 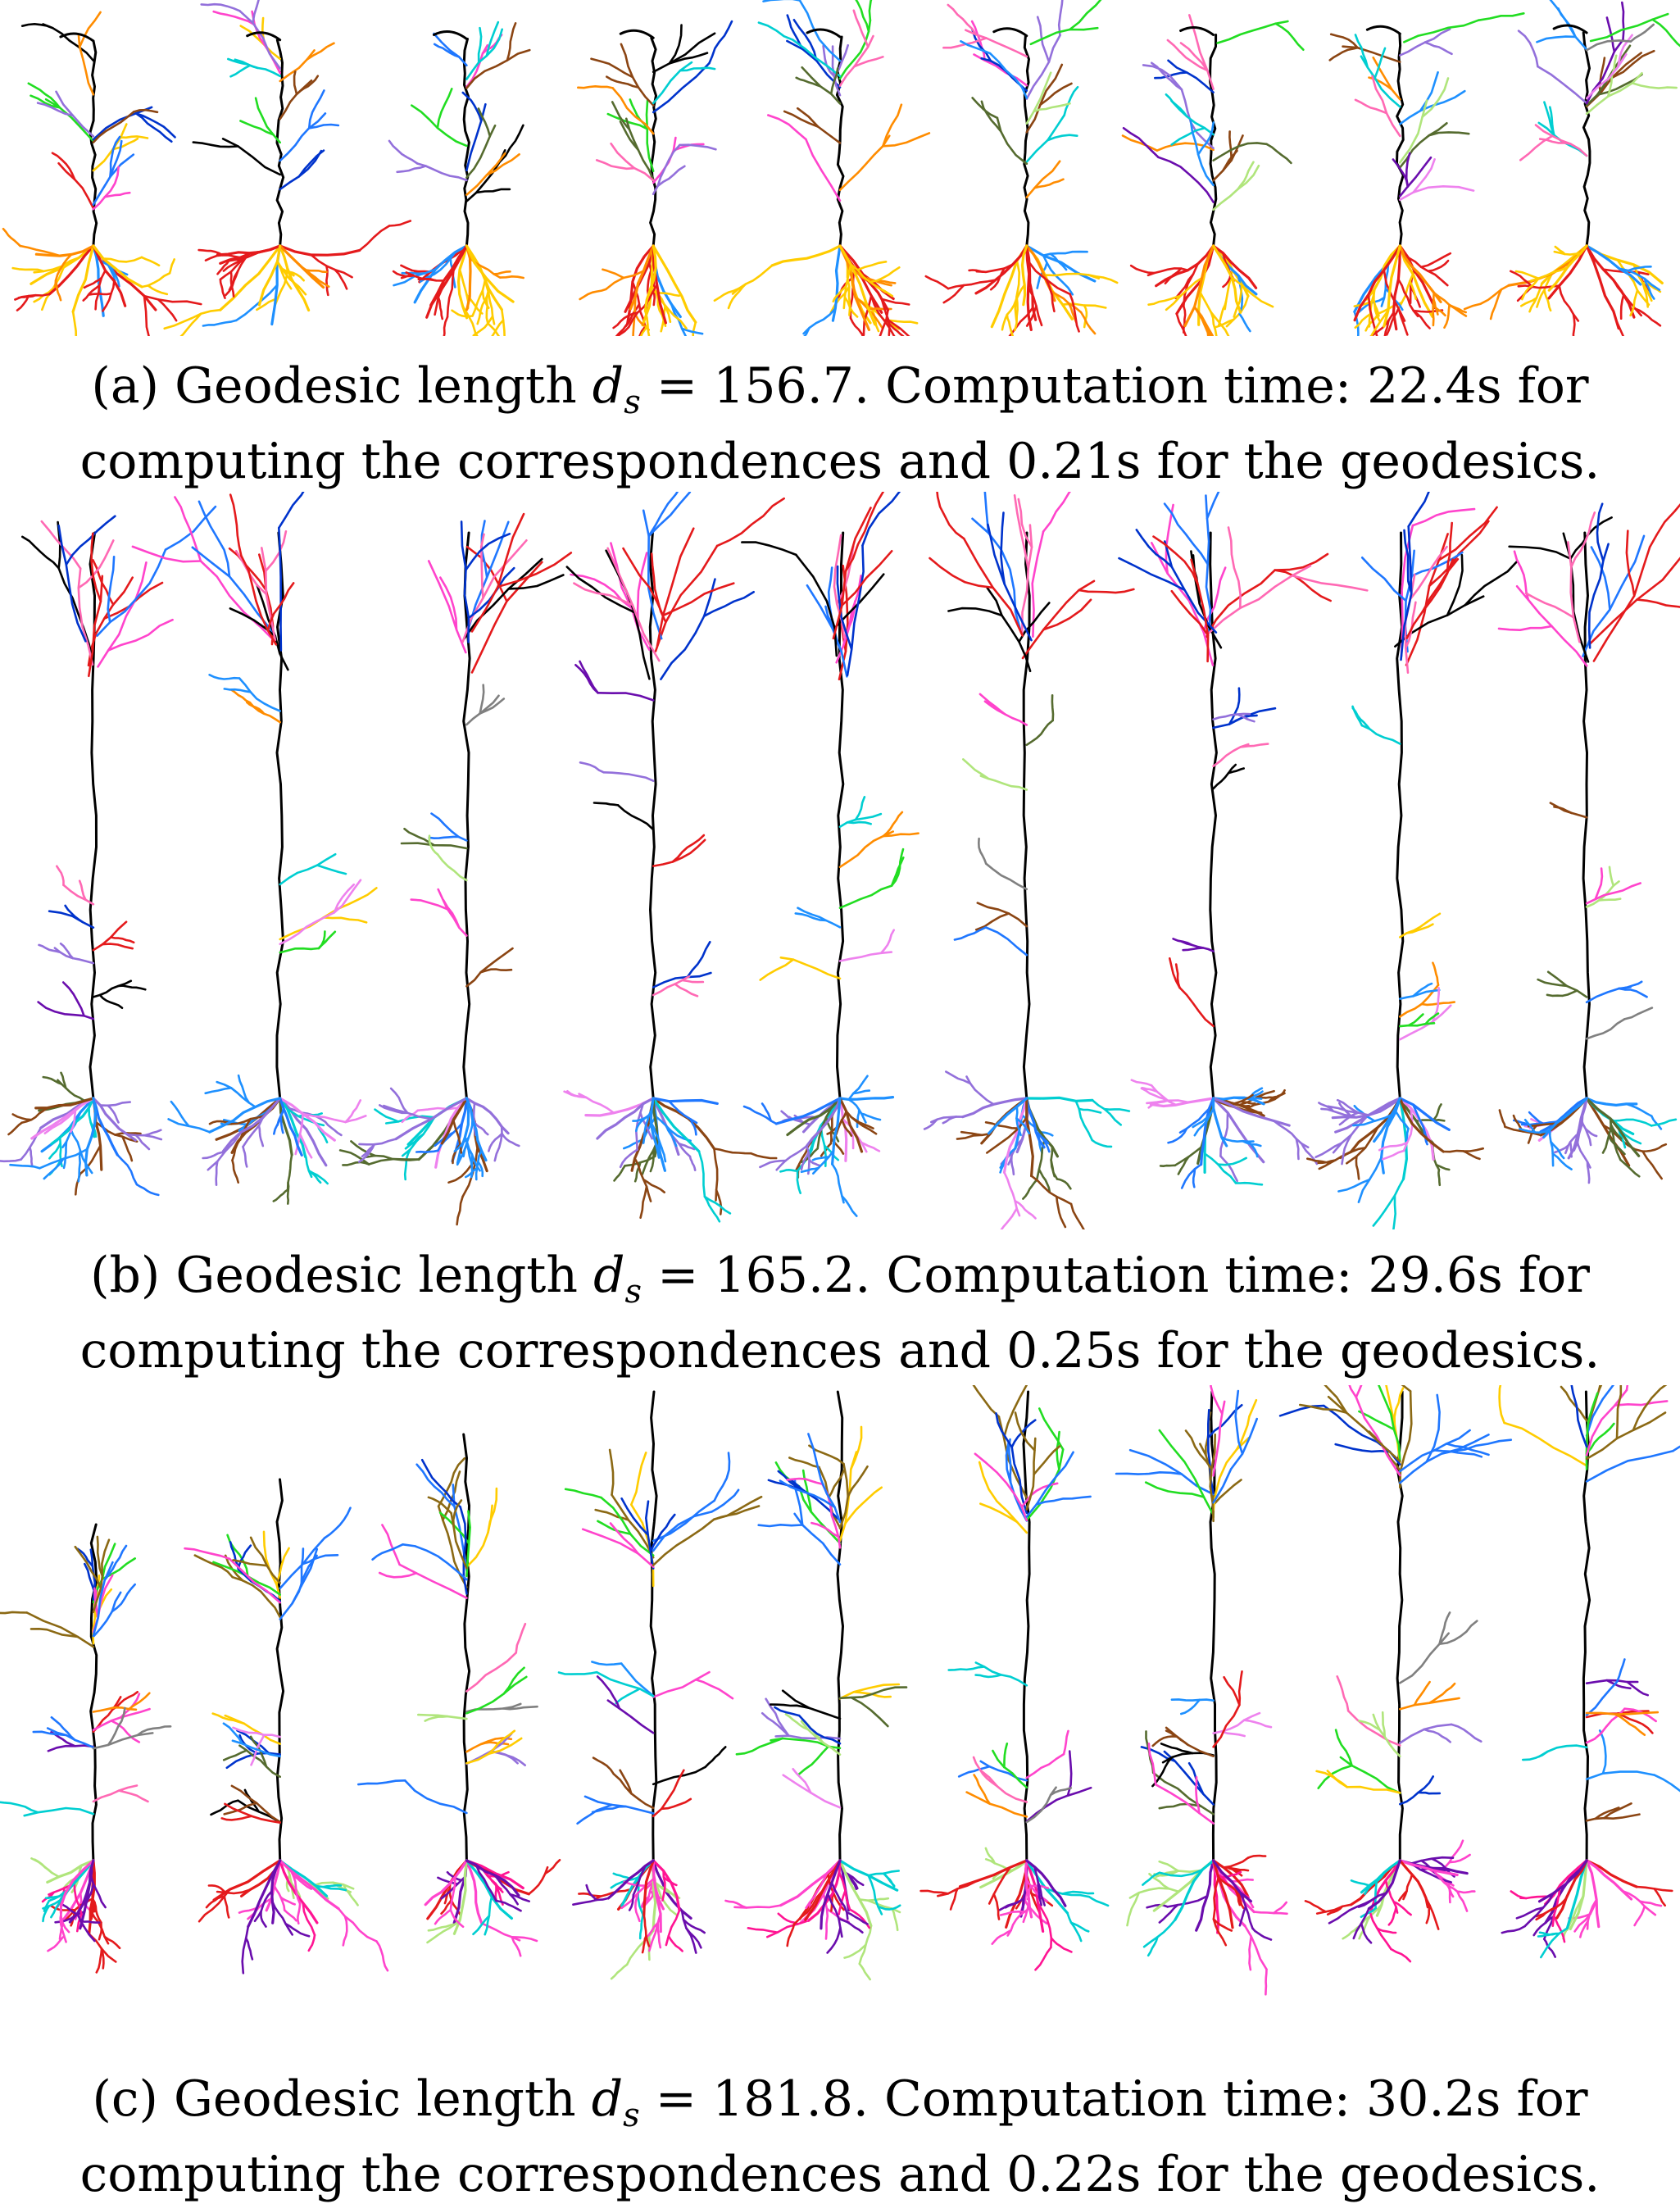 I want to click on caption-a-geo-time: 0.21s, so click(x=1073, y=461).